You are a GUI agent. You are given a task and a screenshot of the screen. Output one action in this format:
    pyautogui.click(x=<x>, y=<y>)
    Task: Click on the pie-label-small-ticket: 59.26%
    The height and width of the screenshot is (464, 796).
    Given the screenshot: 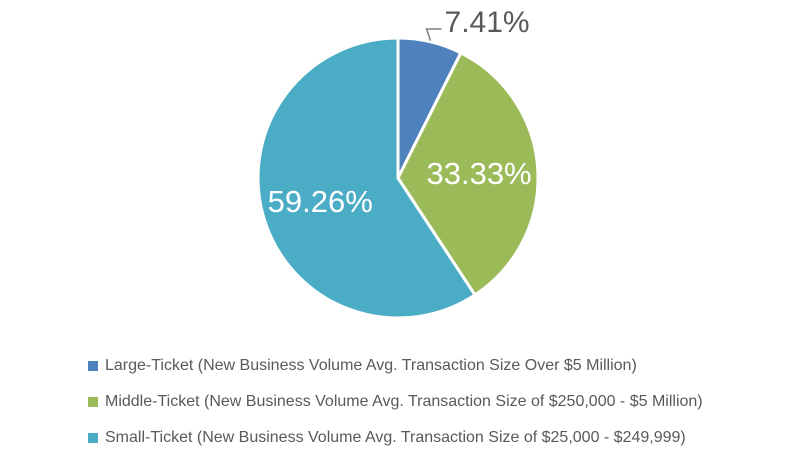 What is the action you would take?
    pyautogui.click(x=320, y=201)
    